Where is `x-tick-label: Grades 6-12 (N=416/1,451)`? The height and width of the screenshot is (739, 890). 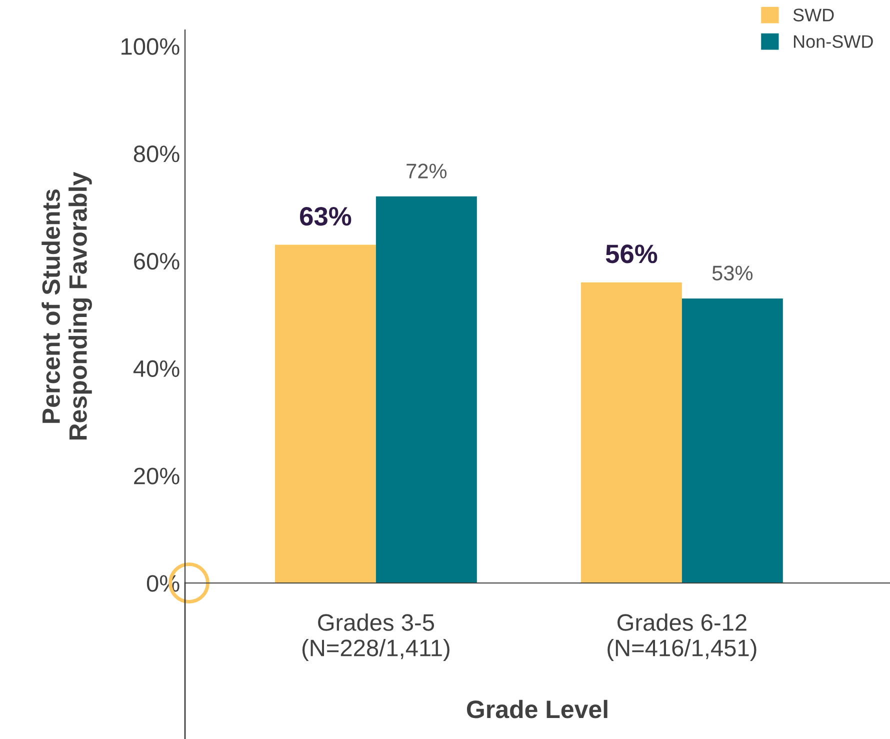
x-tick-label: Grades 6-12 (N=416/1,451) is located at coordinates (682, 637).